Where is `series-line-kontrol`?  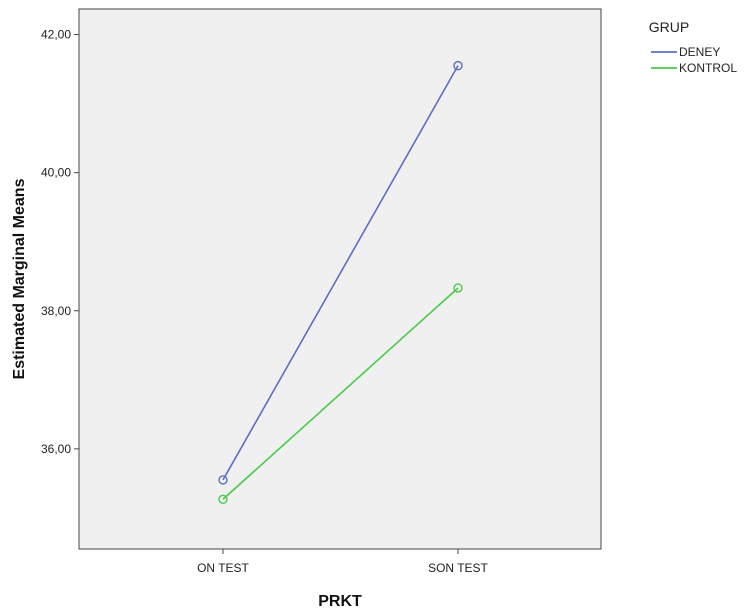 series-line-kontrol is located at coordinates (340, 393).